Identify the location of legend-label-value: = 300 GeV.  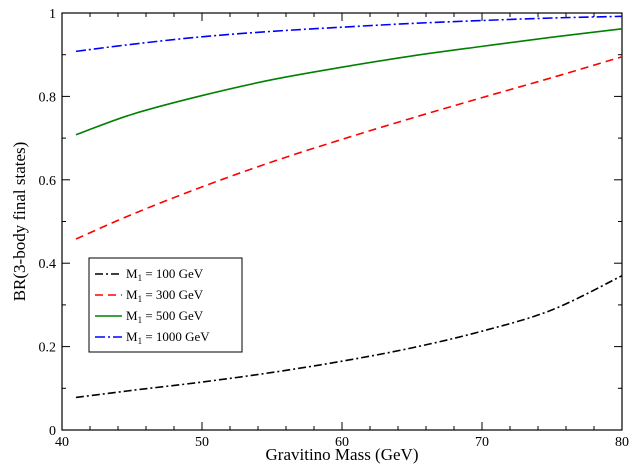
(173, 294).